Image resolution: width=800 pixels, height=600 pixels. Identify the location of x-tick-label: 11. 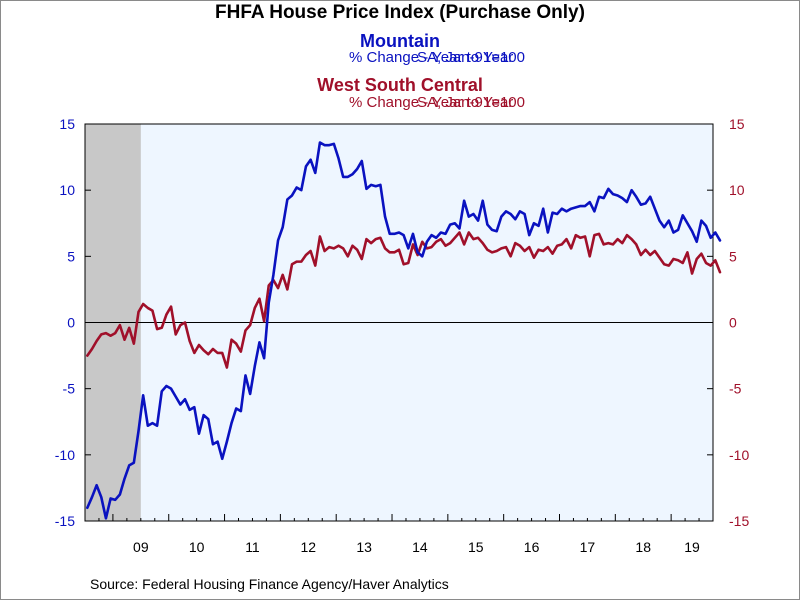
(252, 547).